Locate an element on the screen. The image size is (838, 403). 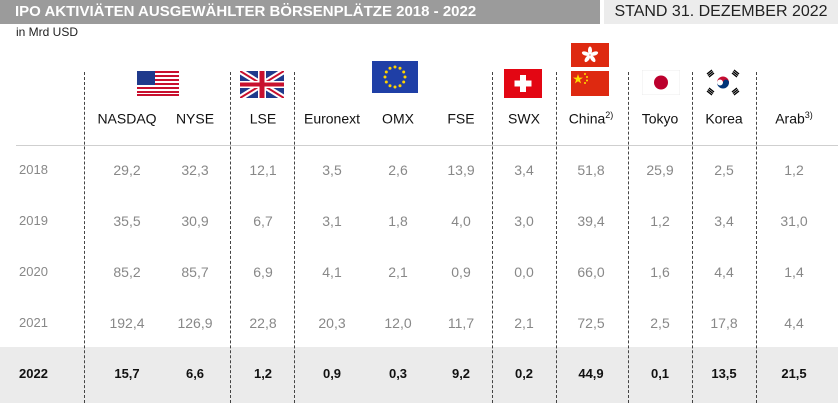
switzerland-flag-icon is located at coordinates (523, 83).